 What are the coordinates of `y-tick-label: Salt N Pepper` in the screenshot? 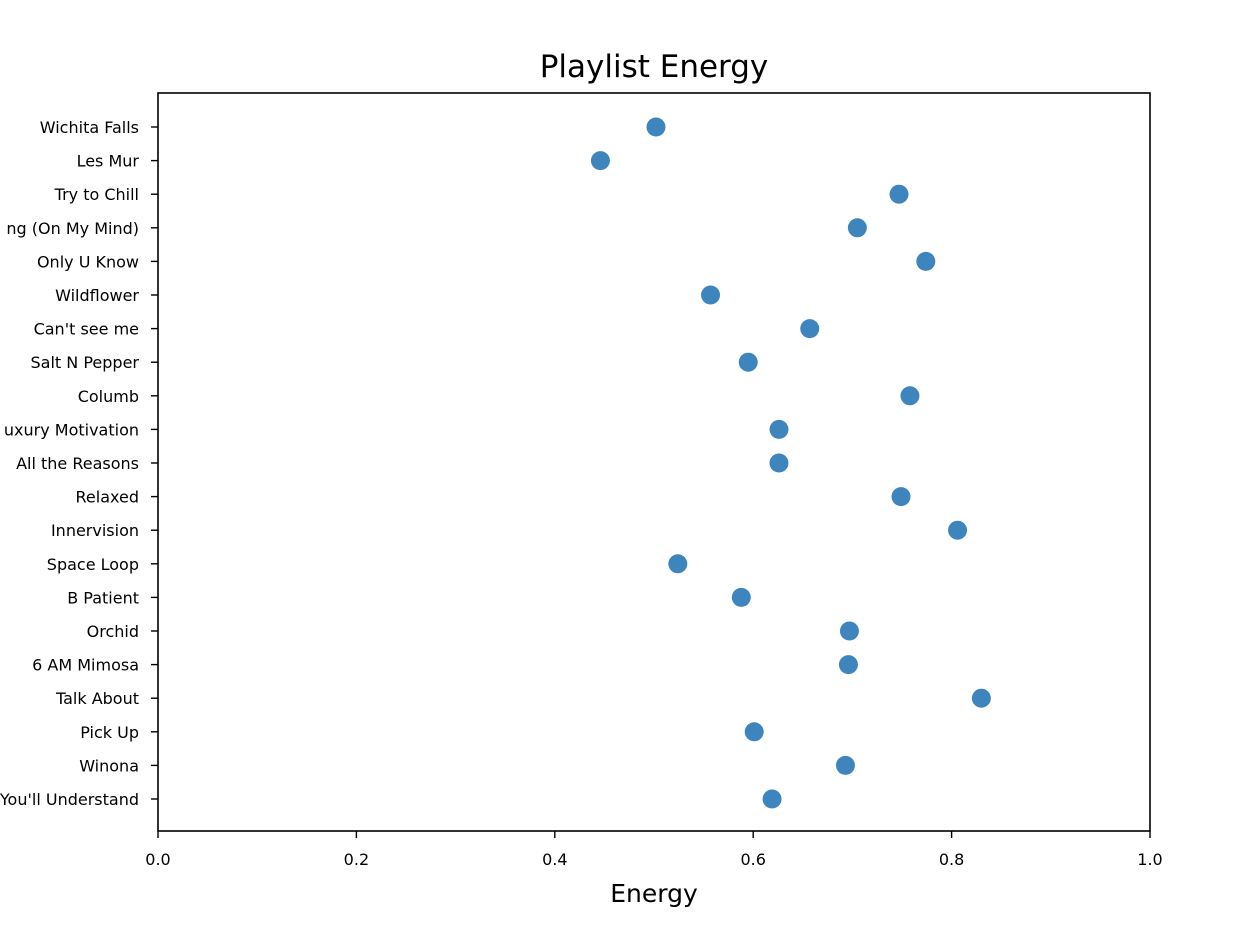 It's located at (85, 362).